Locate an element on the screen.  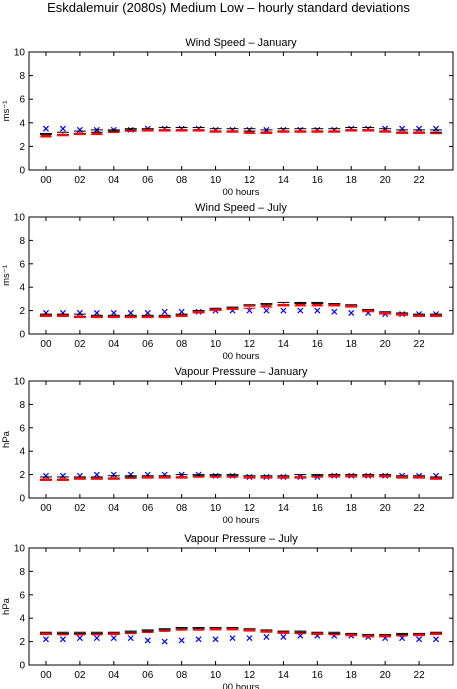
y-axis-label: ms⁻¹ is located at coordinates (6, 275).